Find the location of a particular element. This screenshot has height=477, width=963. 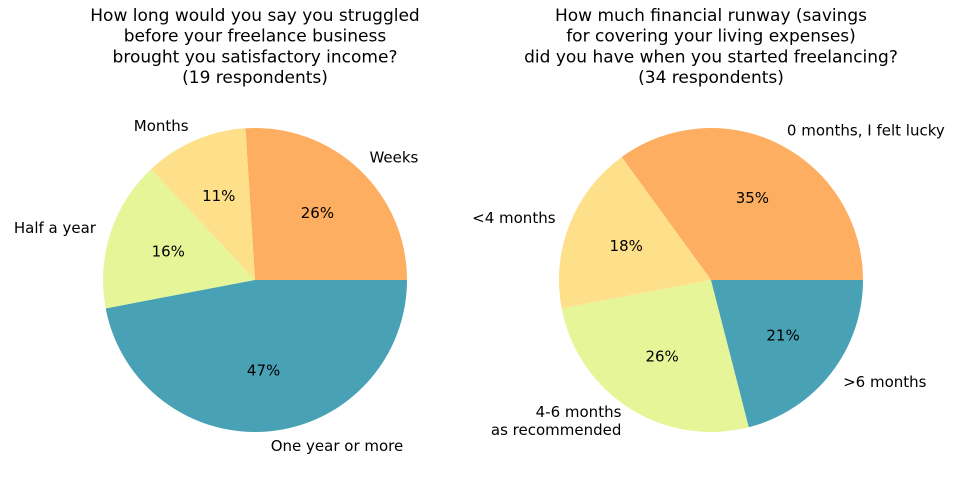

value-label: 35% is located at coordinates (752, 198).